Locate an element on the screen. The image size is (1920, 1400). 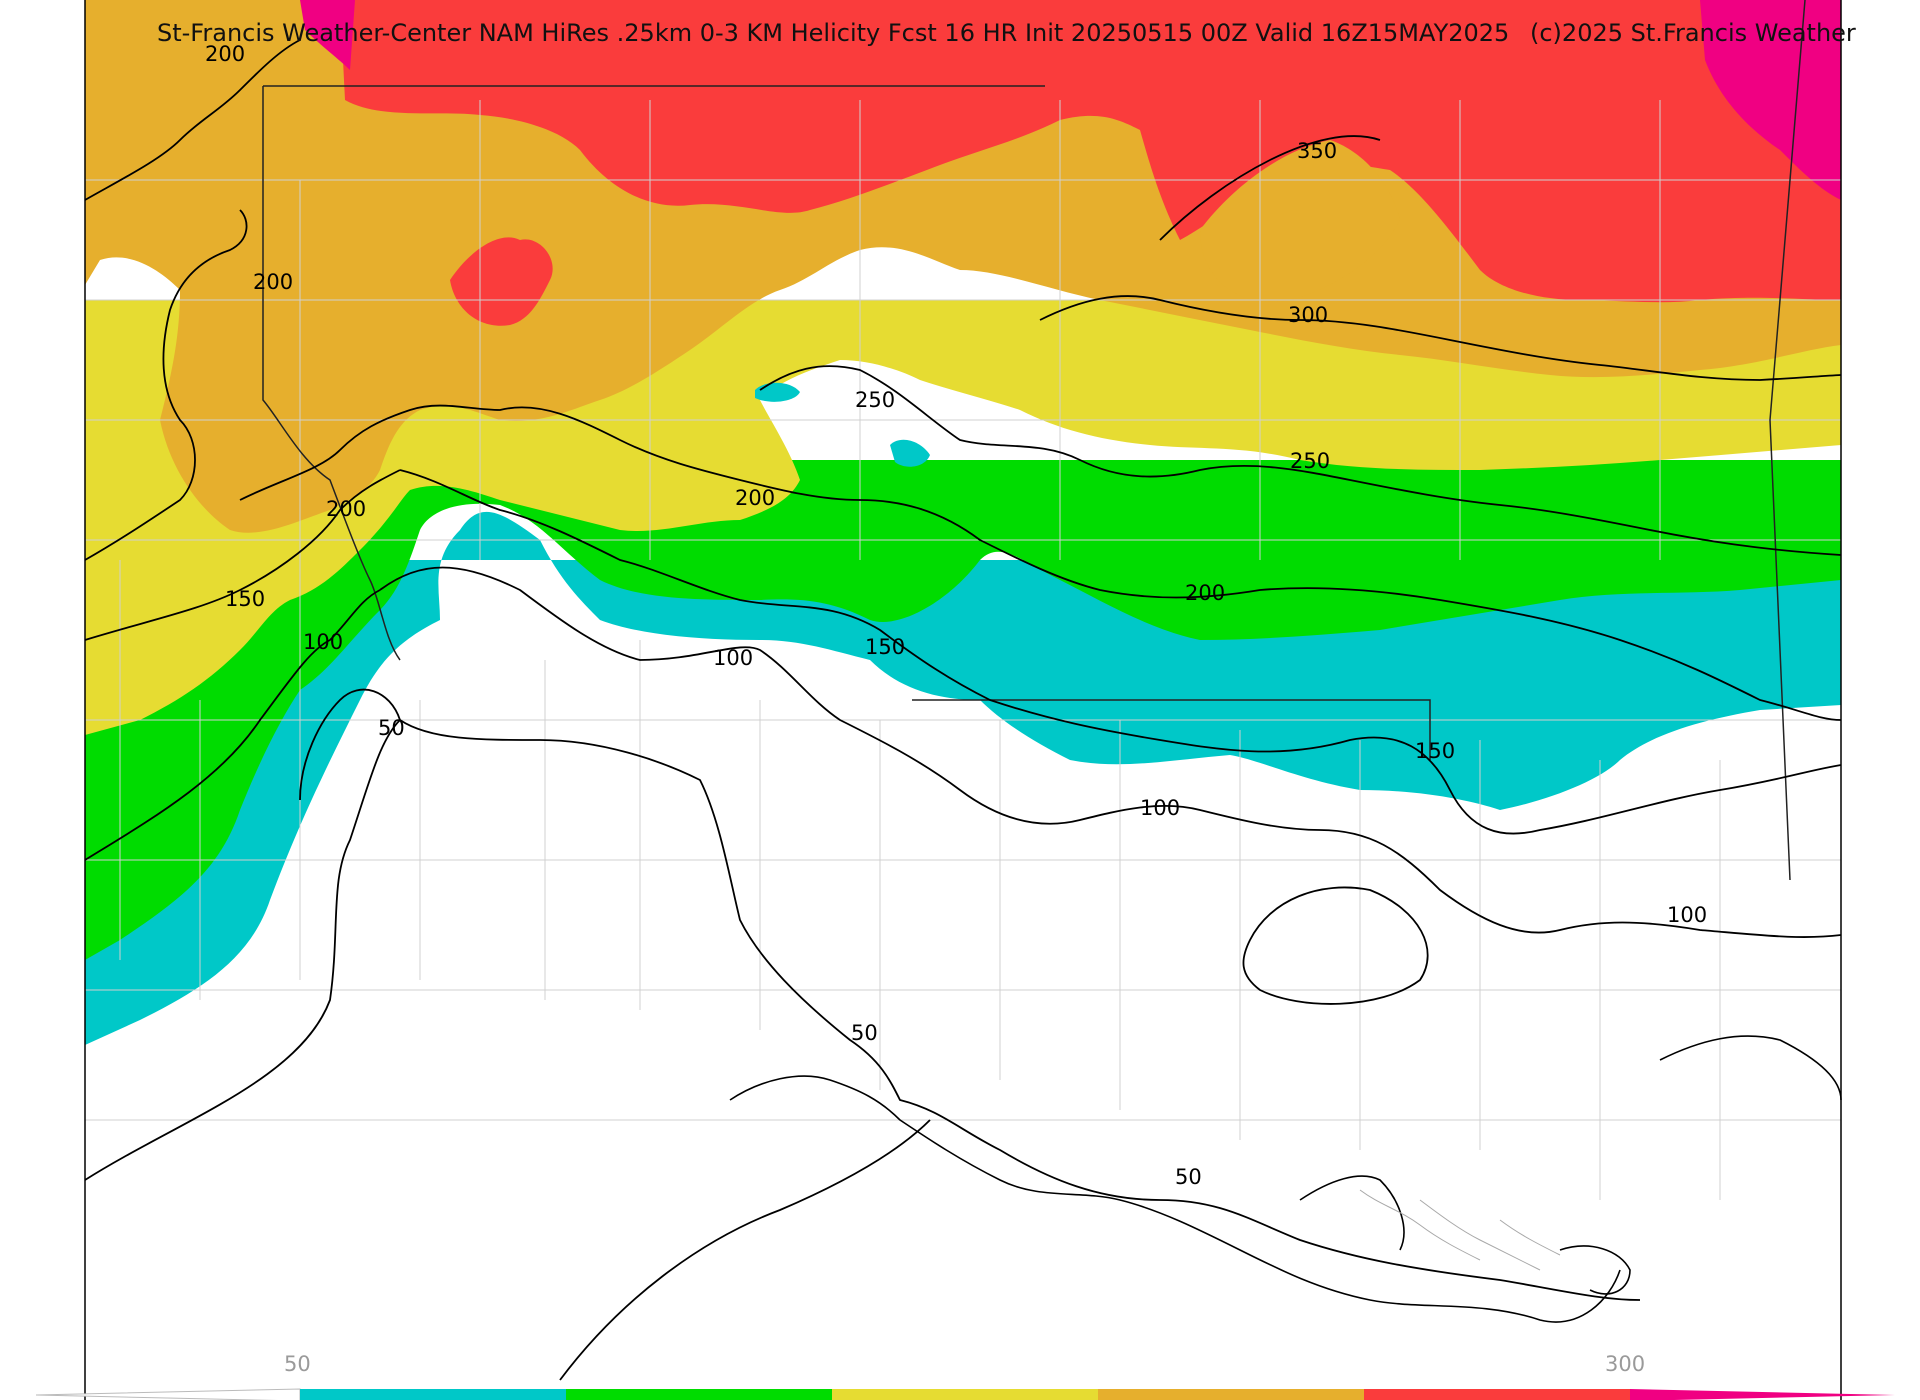
contour-label-100-b: 100 is located at coordinates (733, 658).